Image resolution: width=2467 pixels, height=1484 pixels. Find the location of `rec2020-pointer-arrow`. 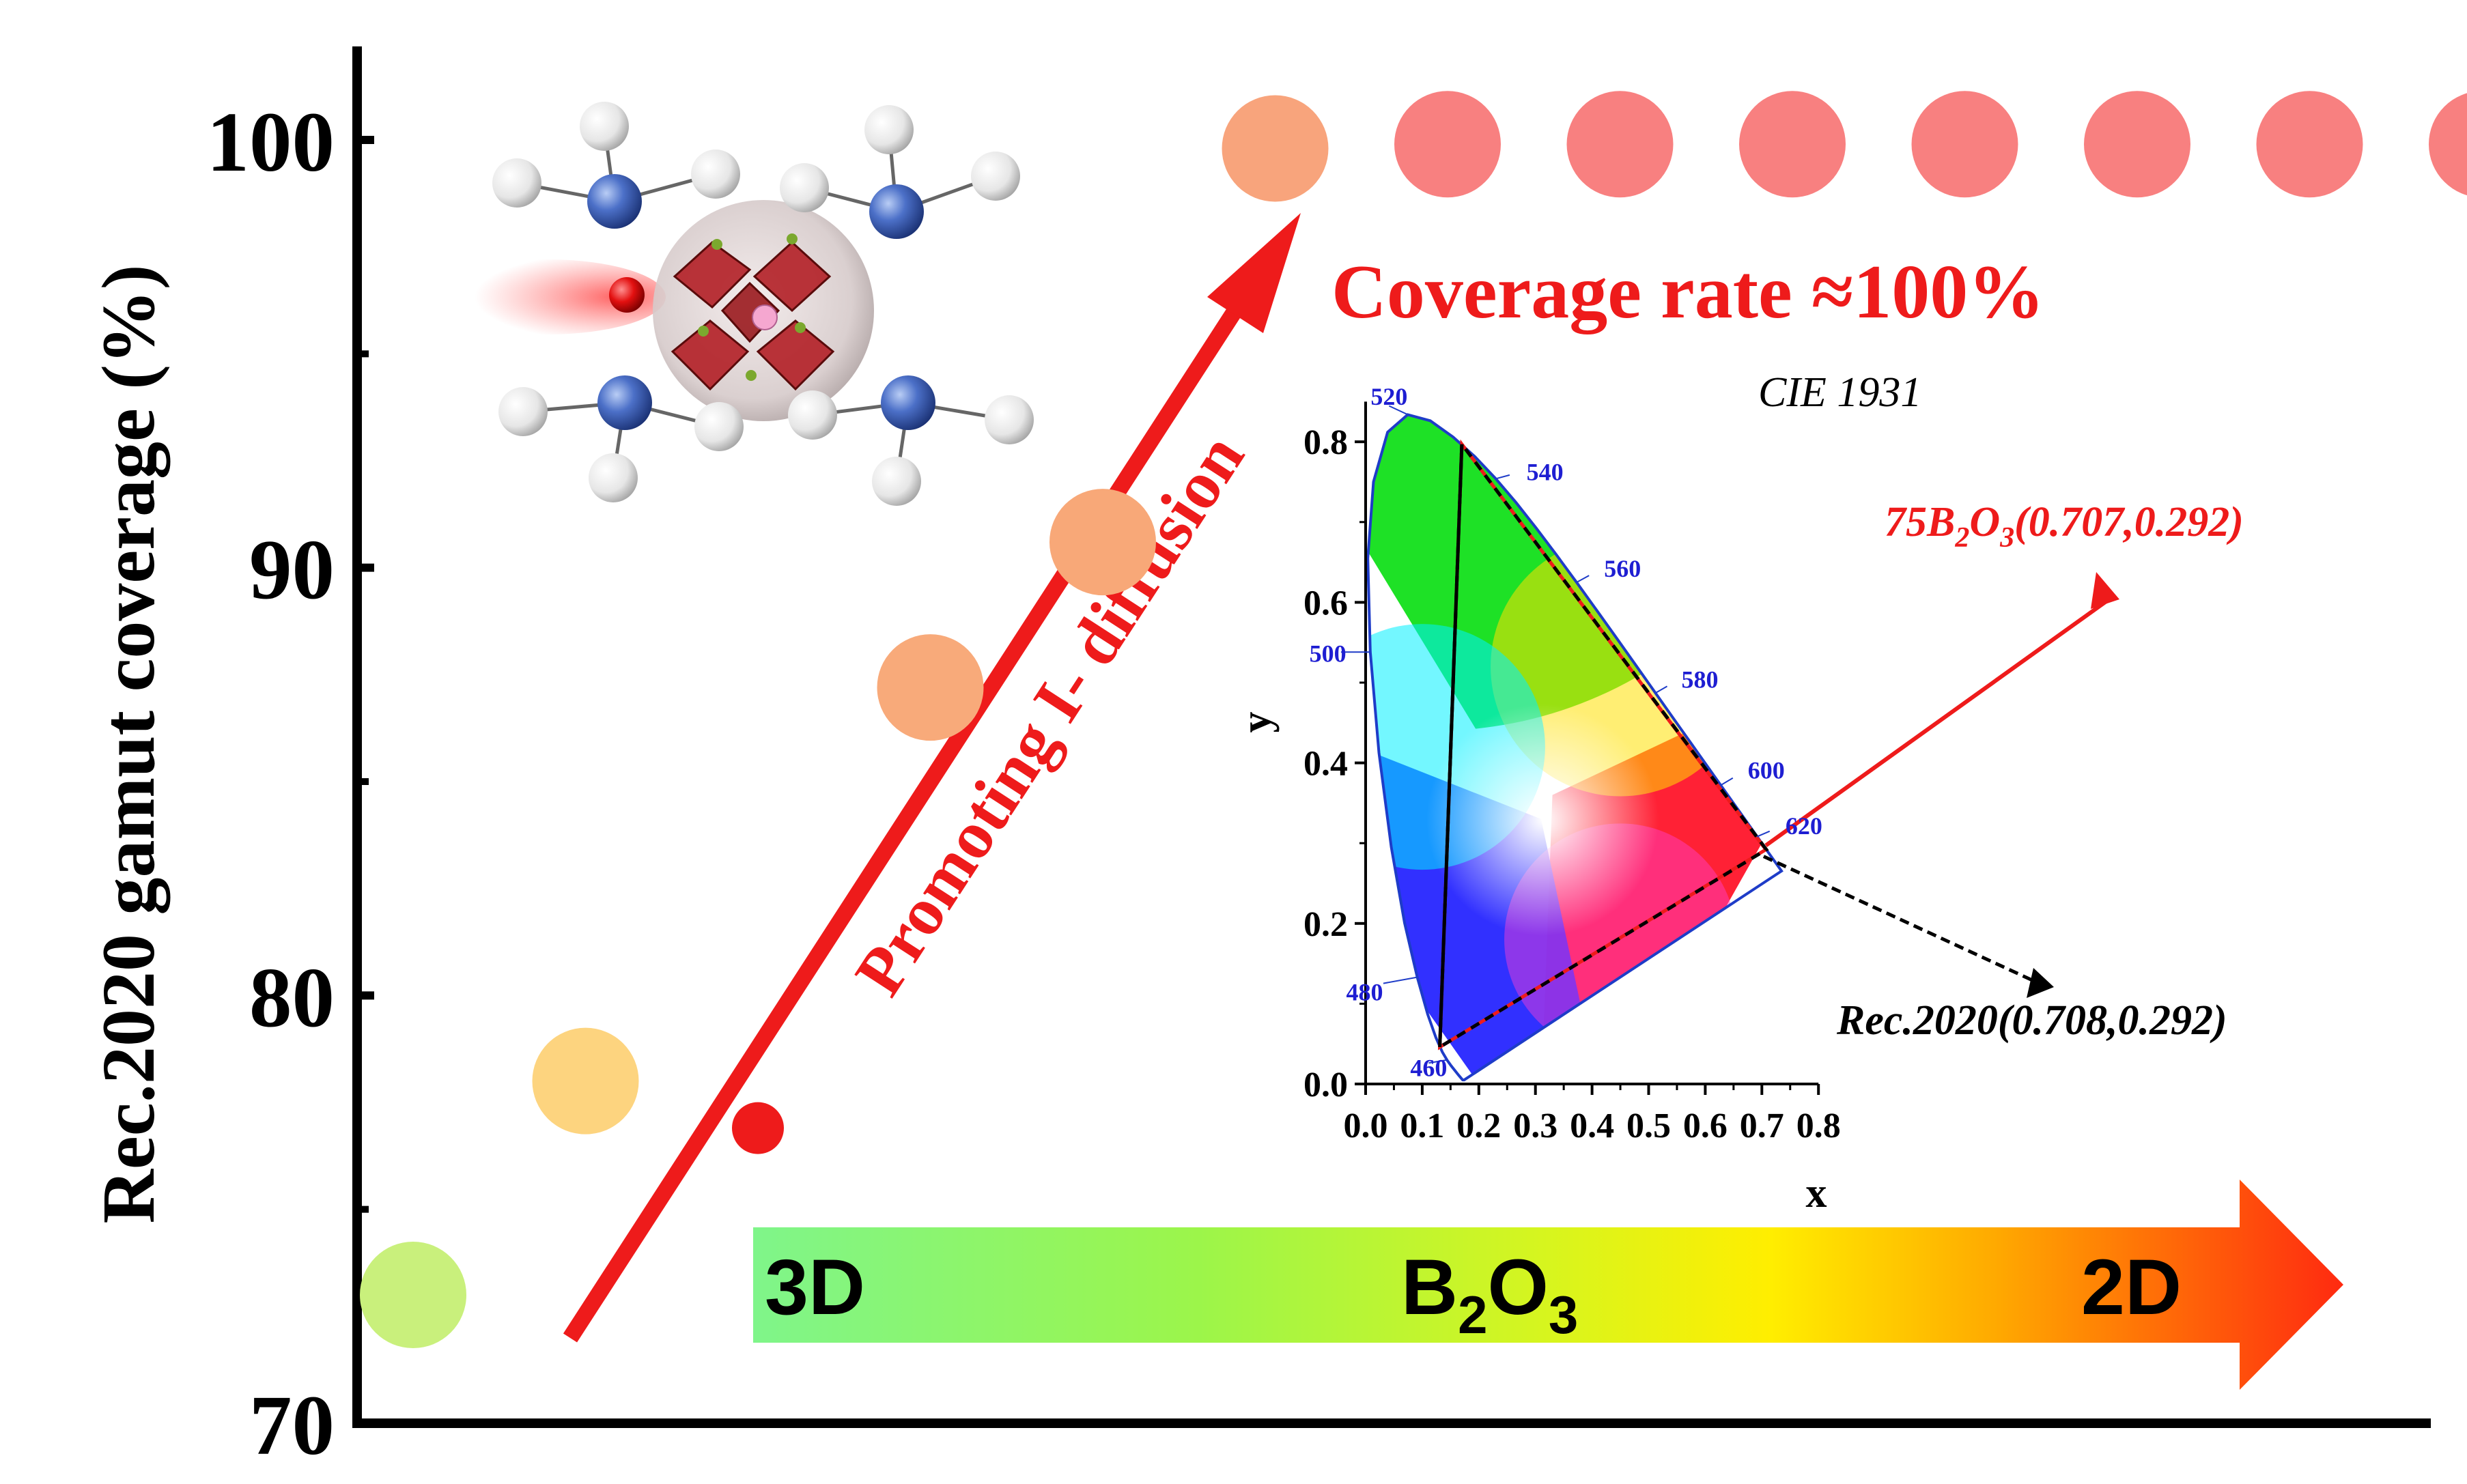

rec2020-pointer-arrow is located at coordinates (1901, 920).